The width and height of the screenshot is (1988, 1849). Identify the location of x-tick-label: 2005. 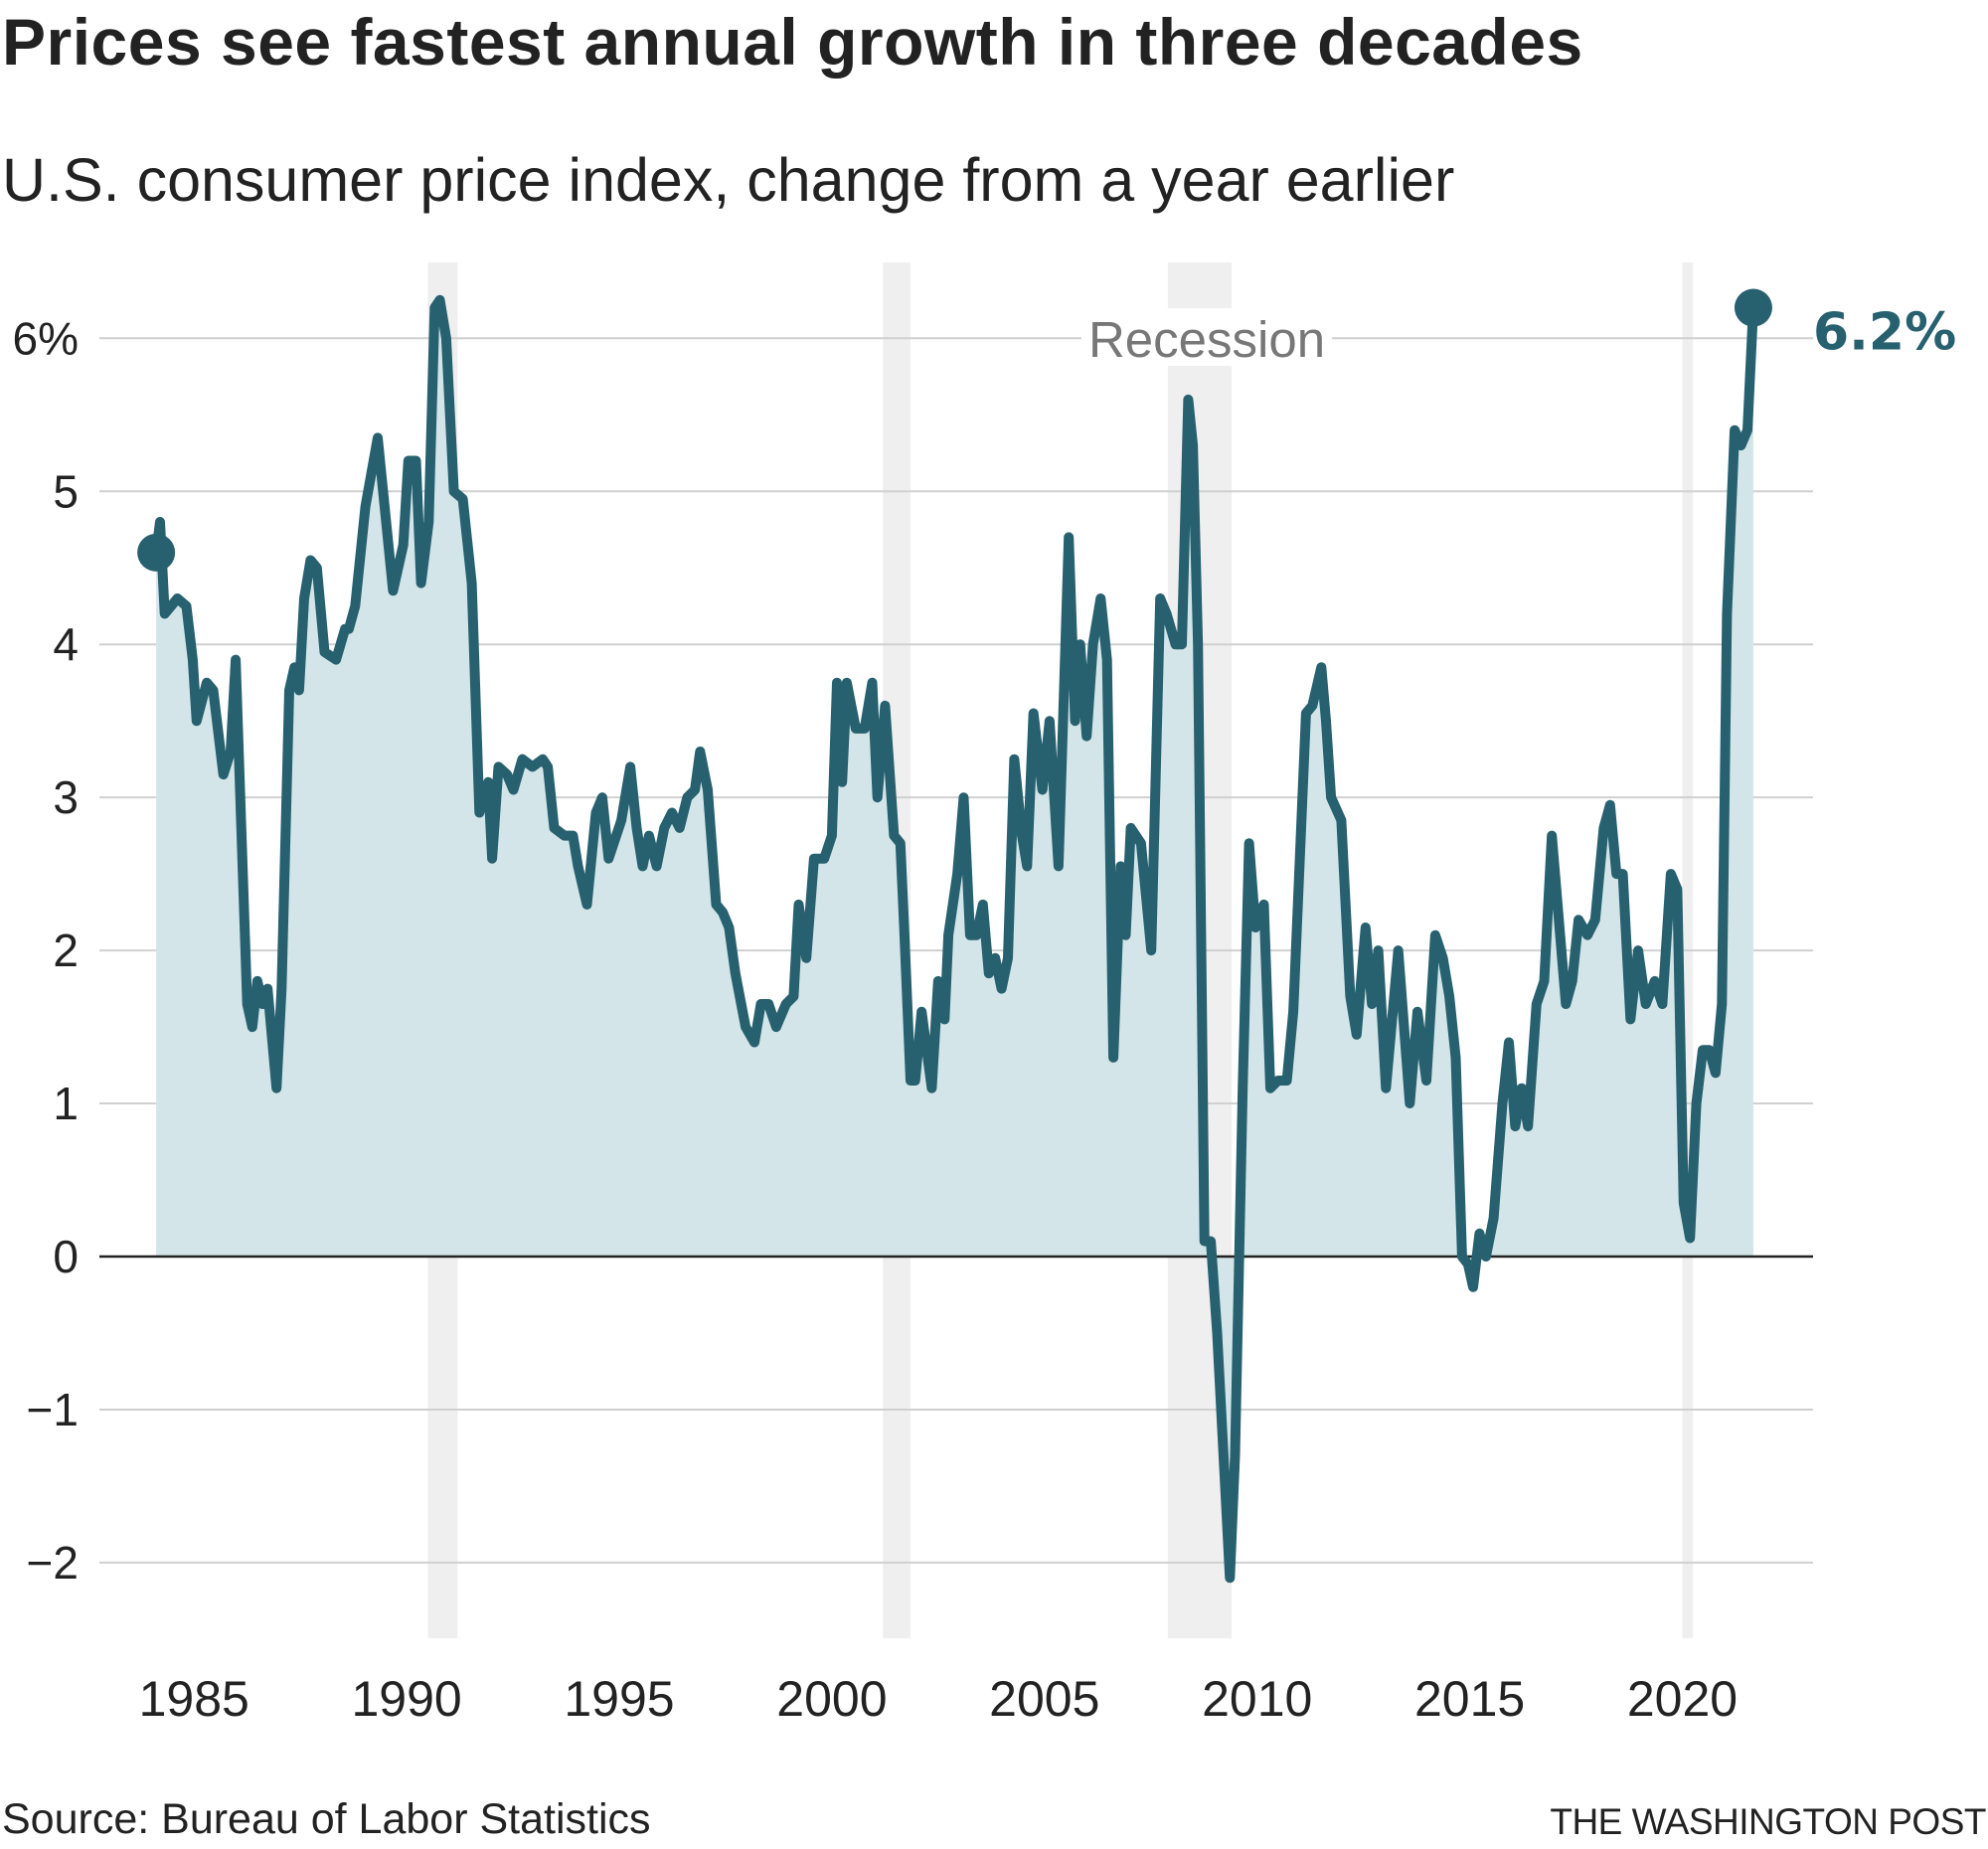
(1044, 1699).